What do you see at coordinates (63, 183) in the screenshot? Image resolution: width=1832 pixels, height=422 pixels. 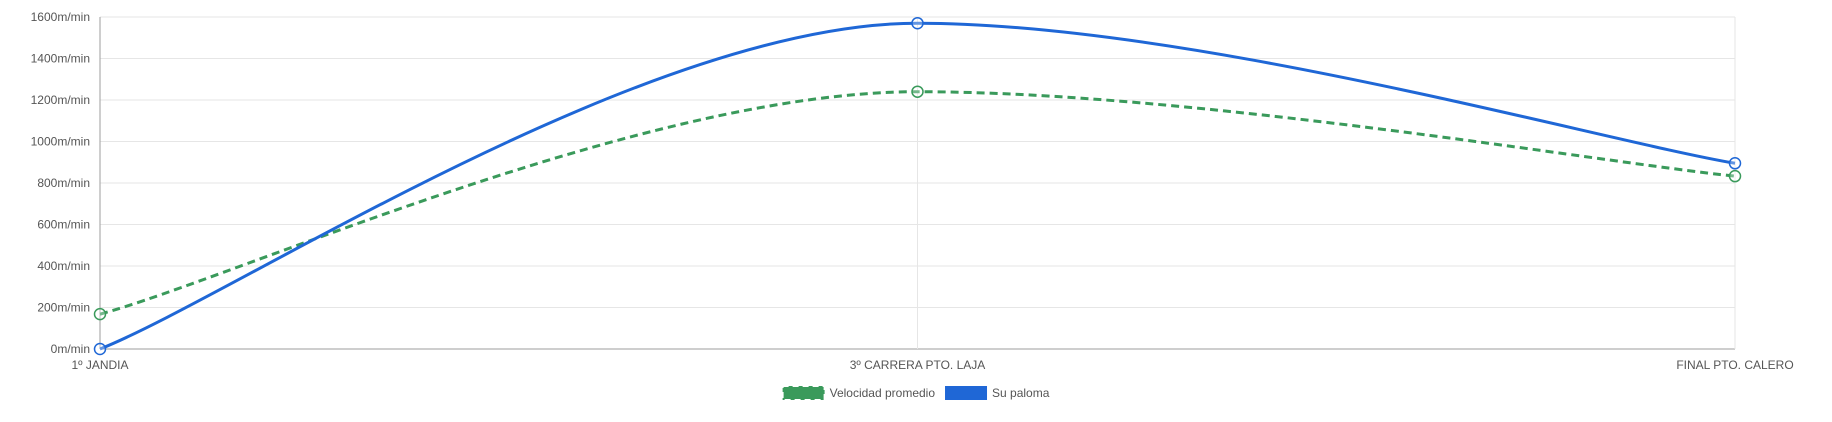 I see `y-tick-label: 800m/min` at bounding box center [63, 183].